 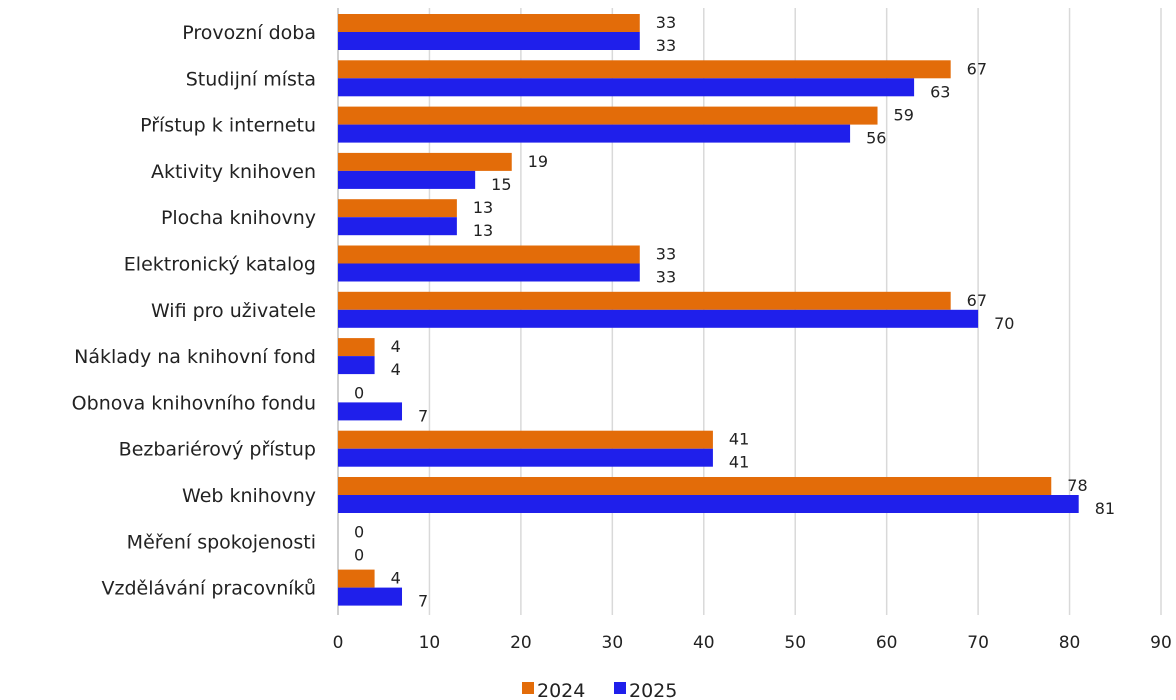 What do you see at coordinates (653, 690) in the screenshot?
I see `legend-label-2025: 2025` at bounding box center [653, 690].